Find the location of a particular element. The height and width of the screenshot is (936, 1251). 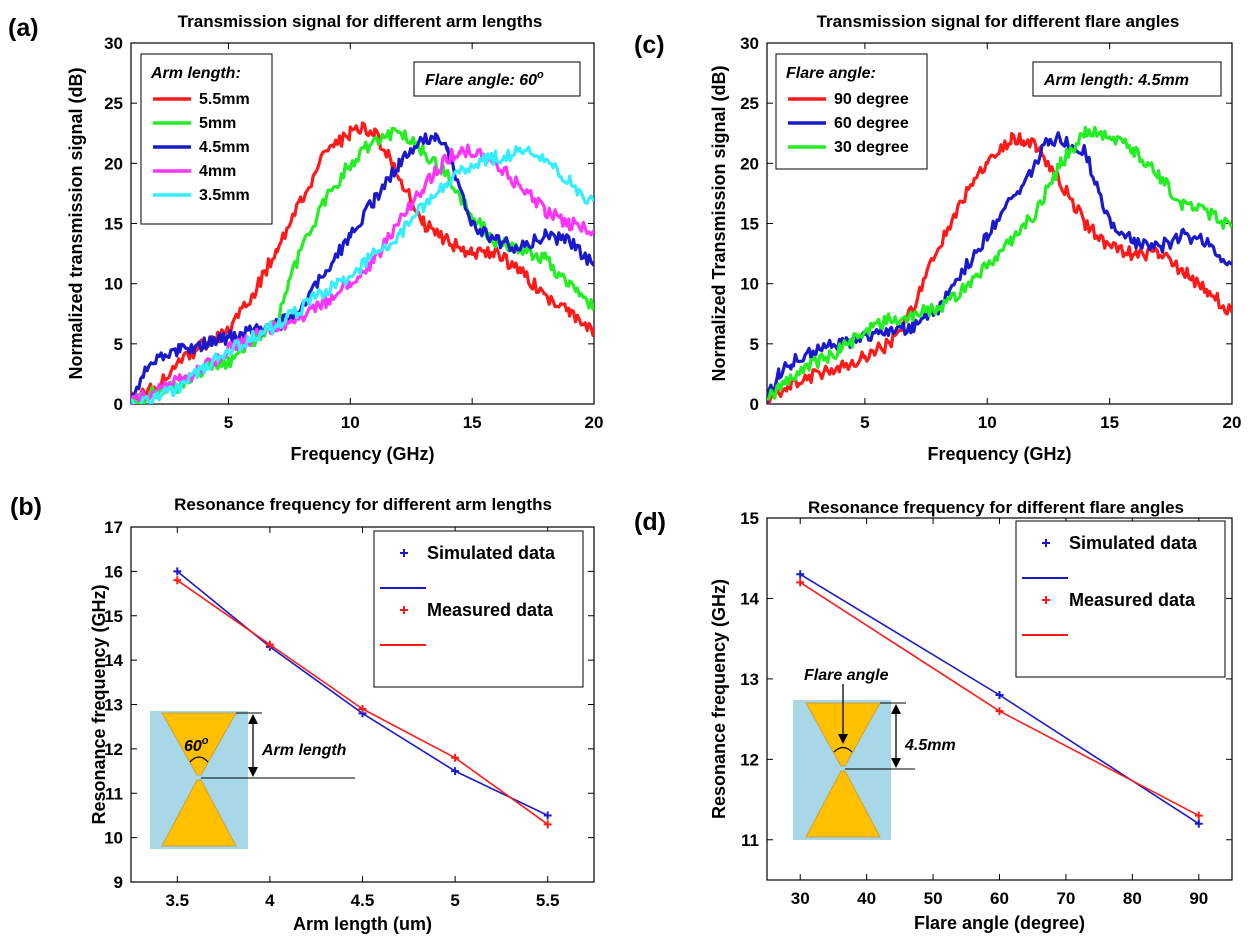

x-tick-label: 3.5 is located at coordinates (177, 900).